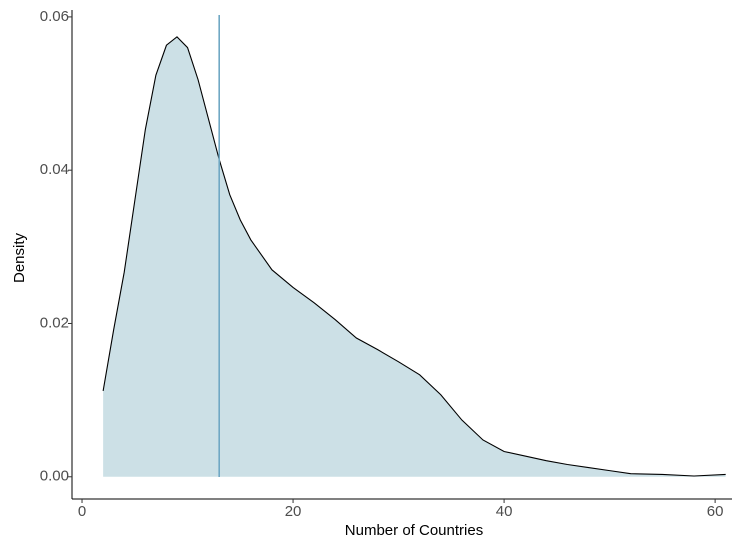 This screenshot has width=748, height=542. What do you see at coordinates (715, 511) in the screenshot?
I see `x-tick-label: 60` at bounding box center [715, 511].